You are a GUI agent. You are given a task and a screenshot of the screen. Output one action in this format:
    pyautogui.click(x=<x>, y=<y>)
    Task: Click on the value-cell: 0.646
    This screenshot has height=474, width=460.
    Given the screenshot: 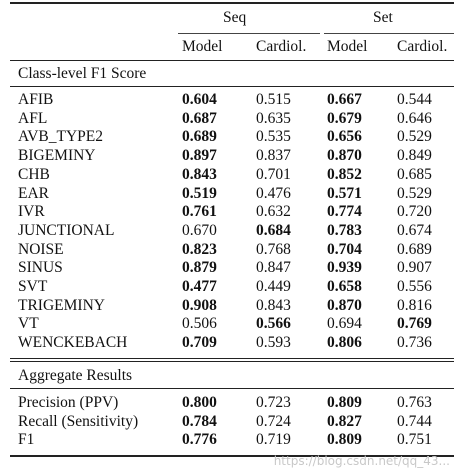 What is the action you would take?
    pyautogui.click(x=414, y=118)
    